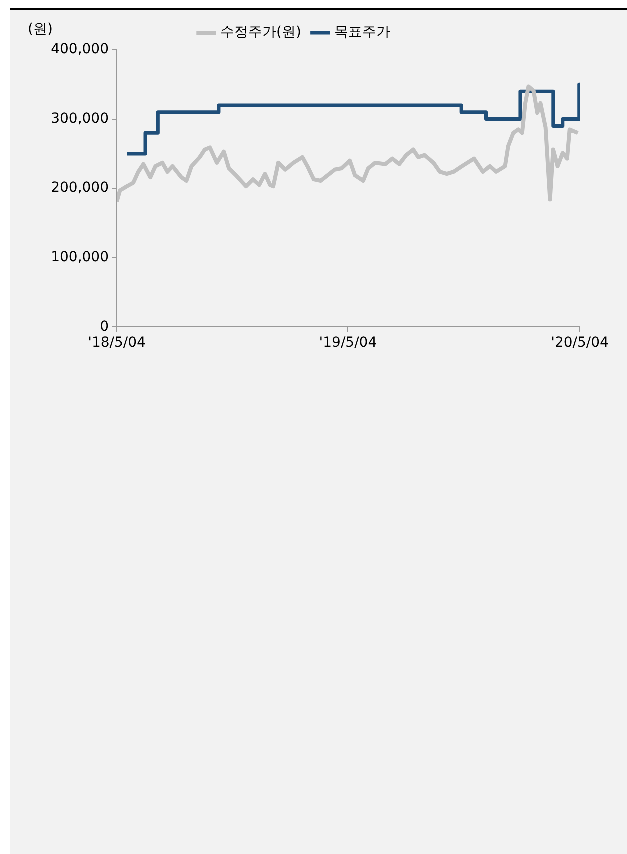 Image resolution: width=627 pixels, height=854 pixels. What do you see at coordinates (104, 326) in the screenshot?
I see `y-tick-label: 0` at bounding box center [104, 326].